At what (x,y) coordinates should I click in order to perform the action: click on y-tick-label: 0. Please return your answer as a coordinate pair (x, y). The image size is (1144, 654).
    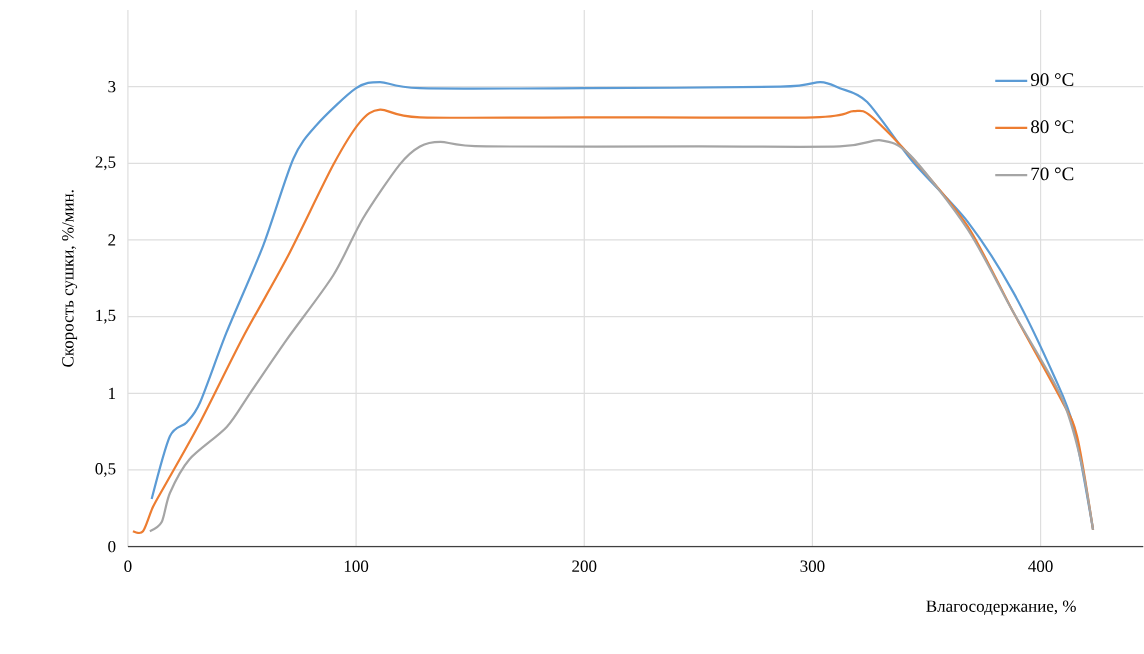
    Looking at the image, I should click on (112, 547).